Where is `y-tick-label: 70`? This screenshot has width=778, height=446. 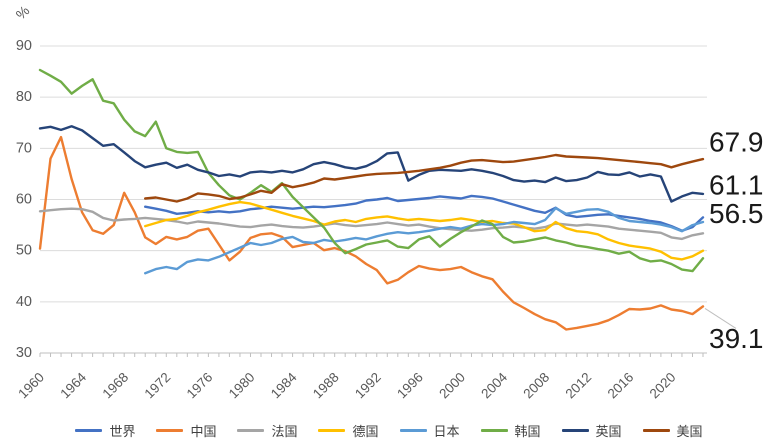 y-tick-label: 70 is located at coordinates (24, 148).